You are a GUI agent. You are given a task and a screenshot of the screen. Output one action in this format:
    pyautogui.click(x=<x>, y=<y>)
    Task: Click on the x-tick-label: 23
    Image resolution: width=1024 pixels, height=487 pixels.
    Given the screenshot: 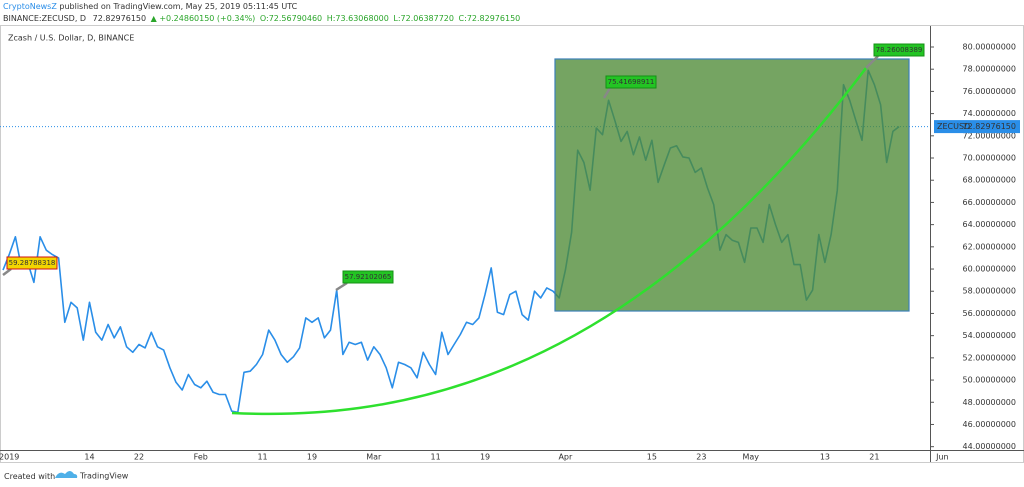 What is the action you would take?
    pyautogui.click(x=701, y=457)
    